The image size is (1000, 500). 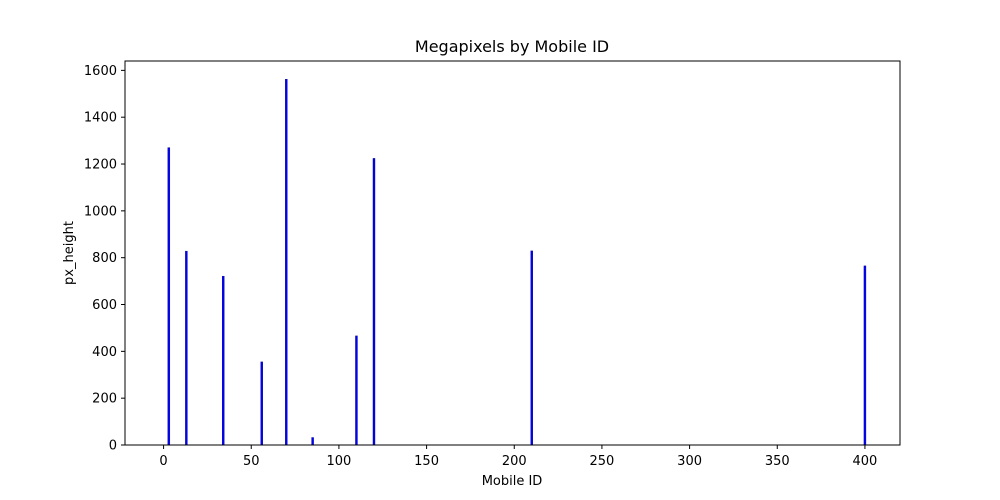 What do you see at coordinates (69, 253) in the screenshot?
I see `y-axis-label: px_height` at bounding box center [69, 253].